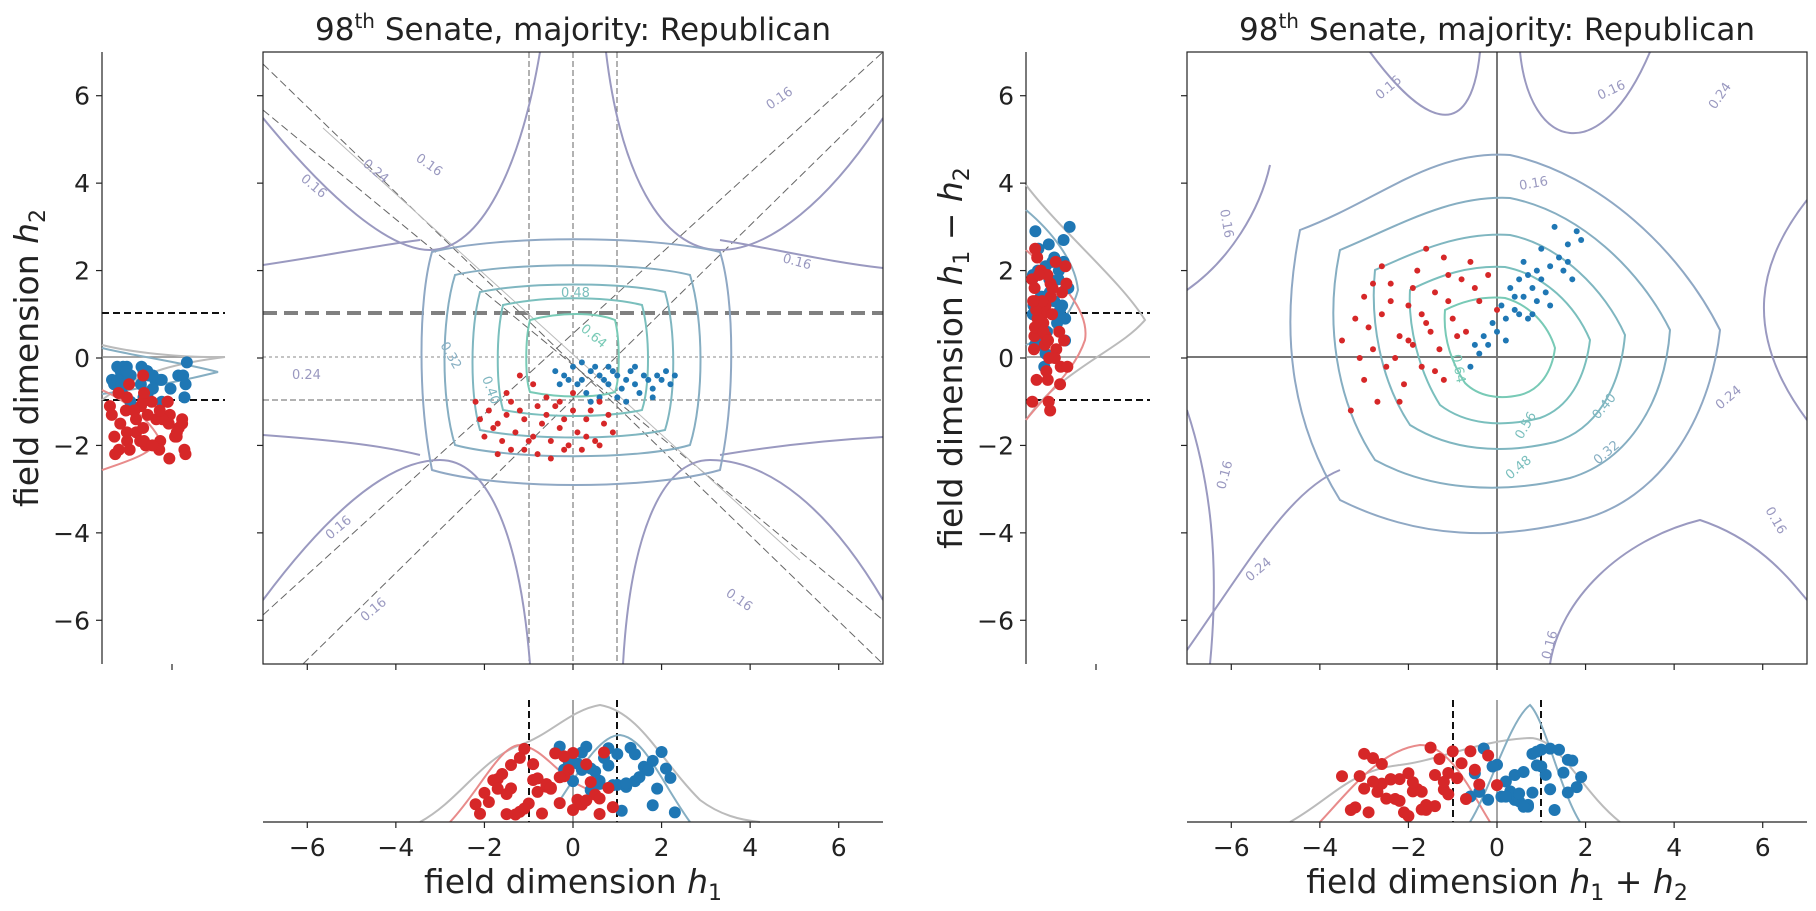 This screenshot has height=911, width=1816. I want to click on right-ylabel: field dimension h1 − h2, so click(953, 358).